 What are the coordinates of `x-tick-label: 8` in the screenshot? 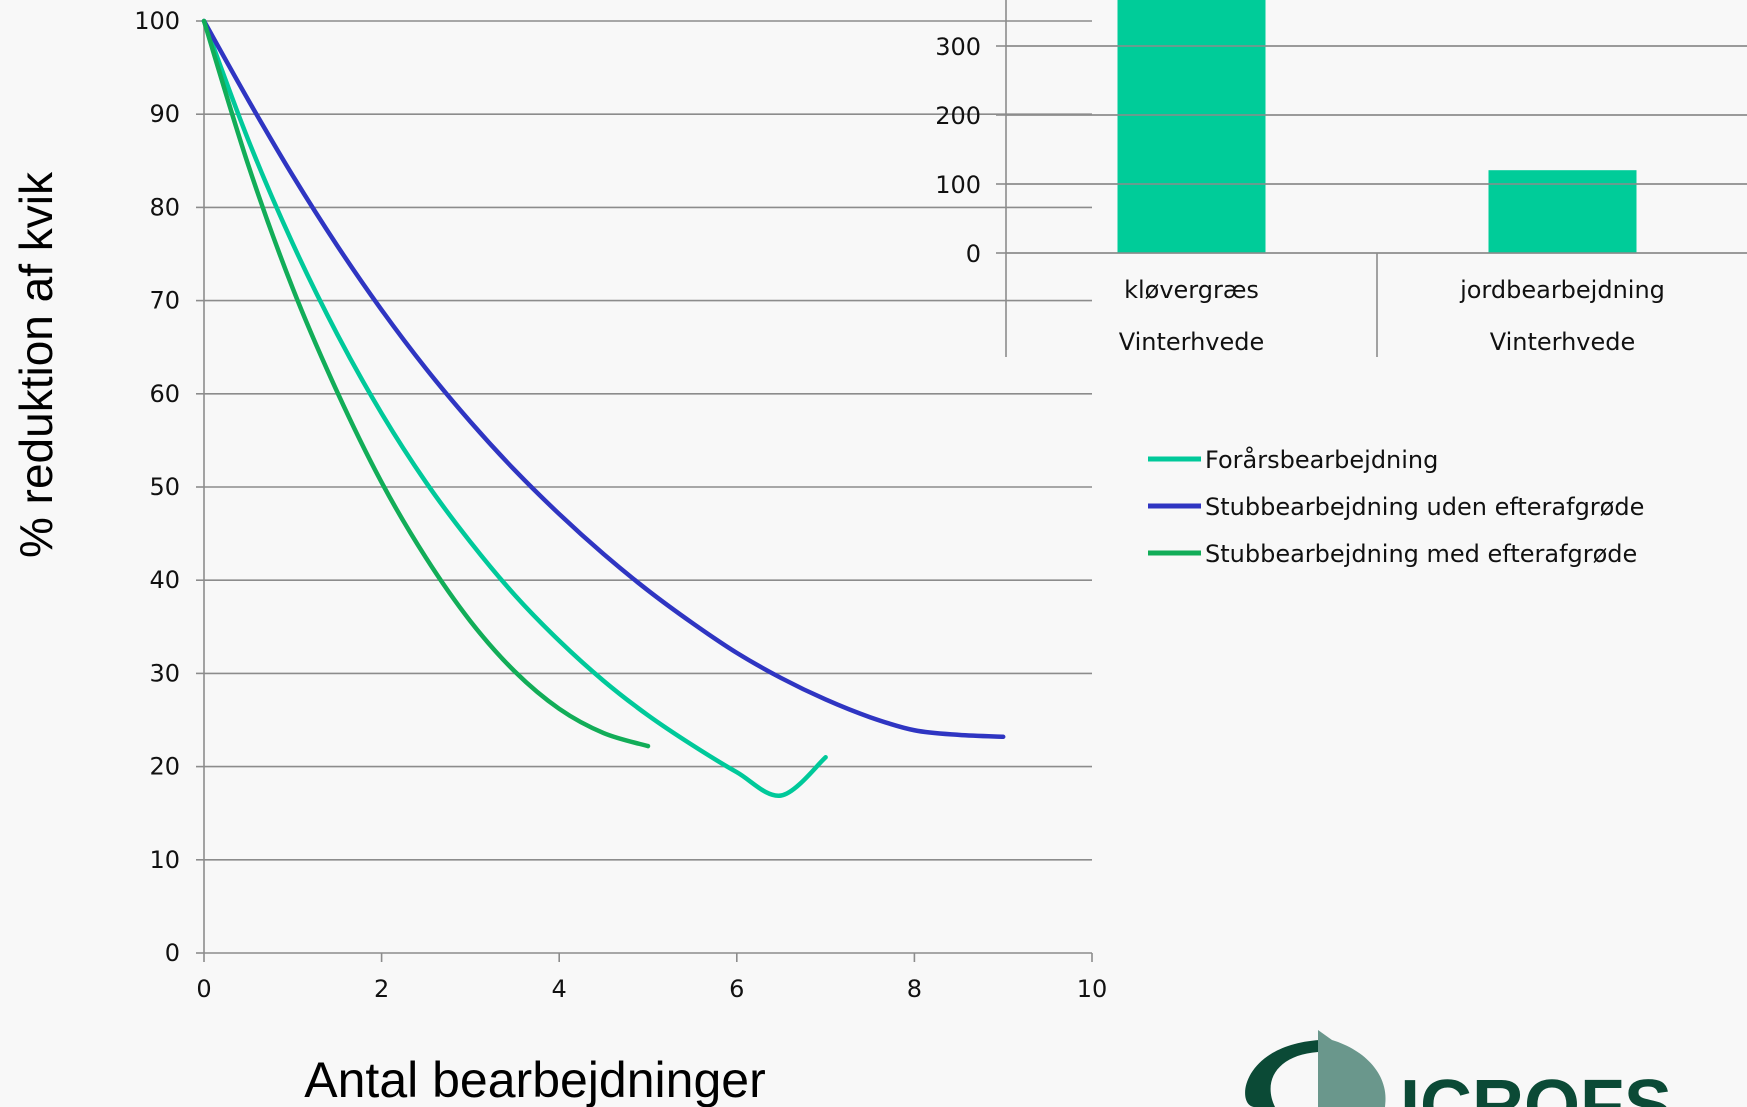 It's located at (914, 989).